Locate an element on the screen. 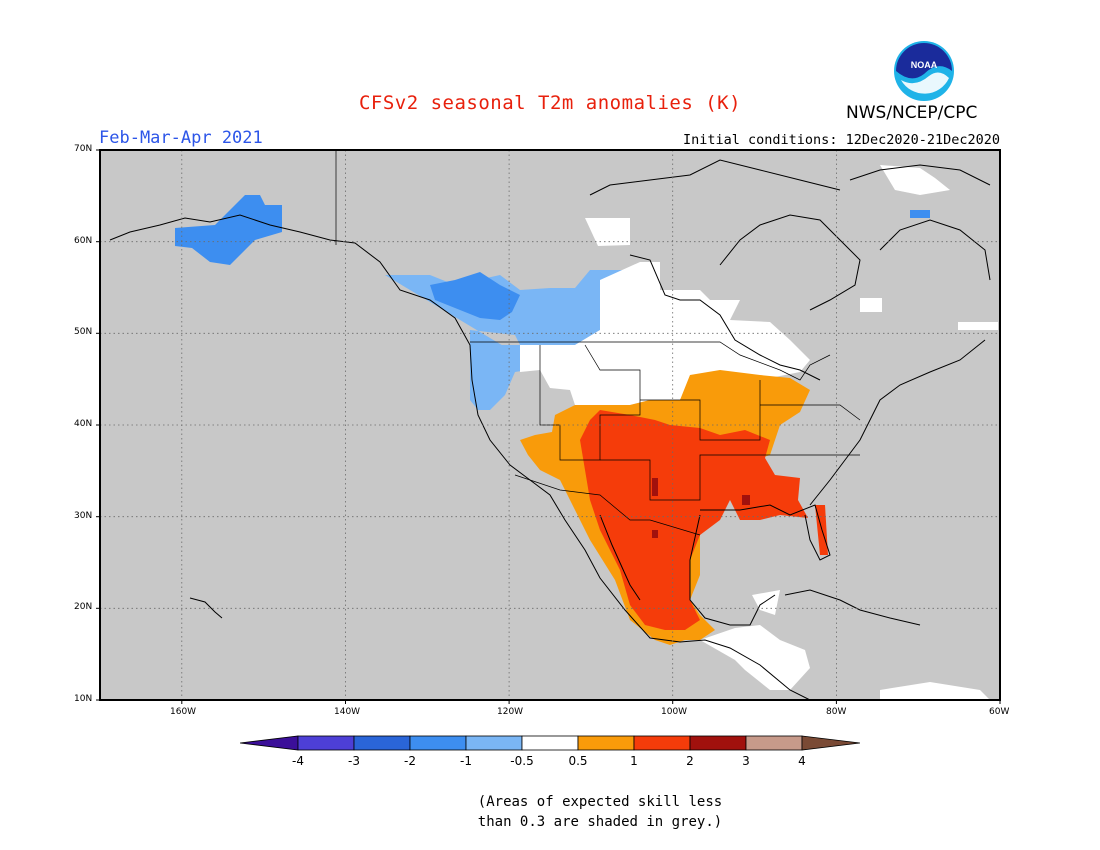 Image resolution: width=1100 pixels, height=850 pixels. noaa-logo: NOAA is located at coordinates (924, 71).